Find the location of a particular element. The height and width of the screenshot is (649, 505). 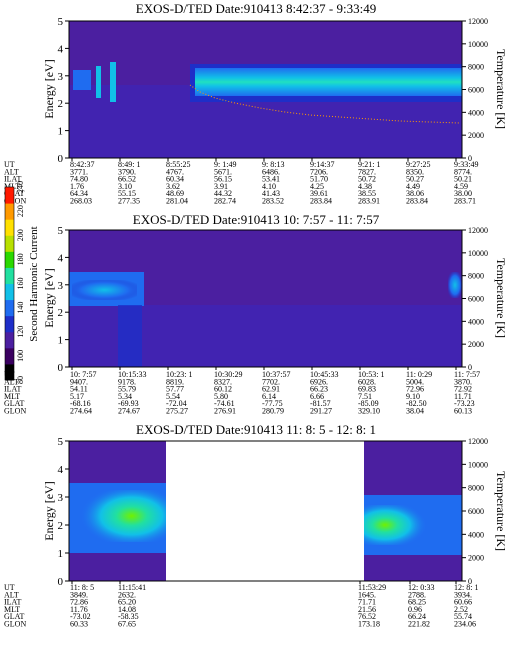

info-cell: 12: 8: 1 is located at coordinates (466, 587).